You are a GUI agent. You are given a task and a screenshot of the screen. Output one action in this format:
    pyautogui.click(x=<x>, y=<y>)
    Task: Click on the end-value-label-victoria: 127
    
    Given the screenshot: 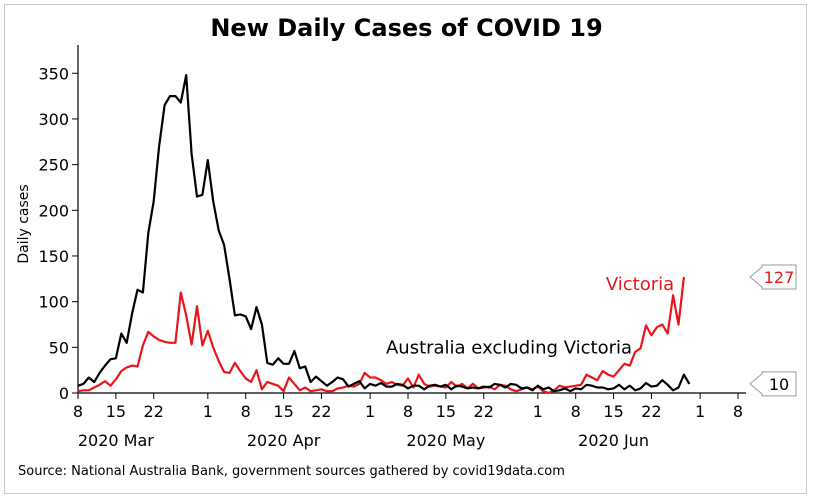 What is the action you would take?
    pyautogui.click(x=779, y=277)
    